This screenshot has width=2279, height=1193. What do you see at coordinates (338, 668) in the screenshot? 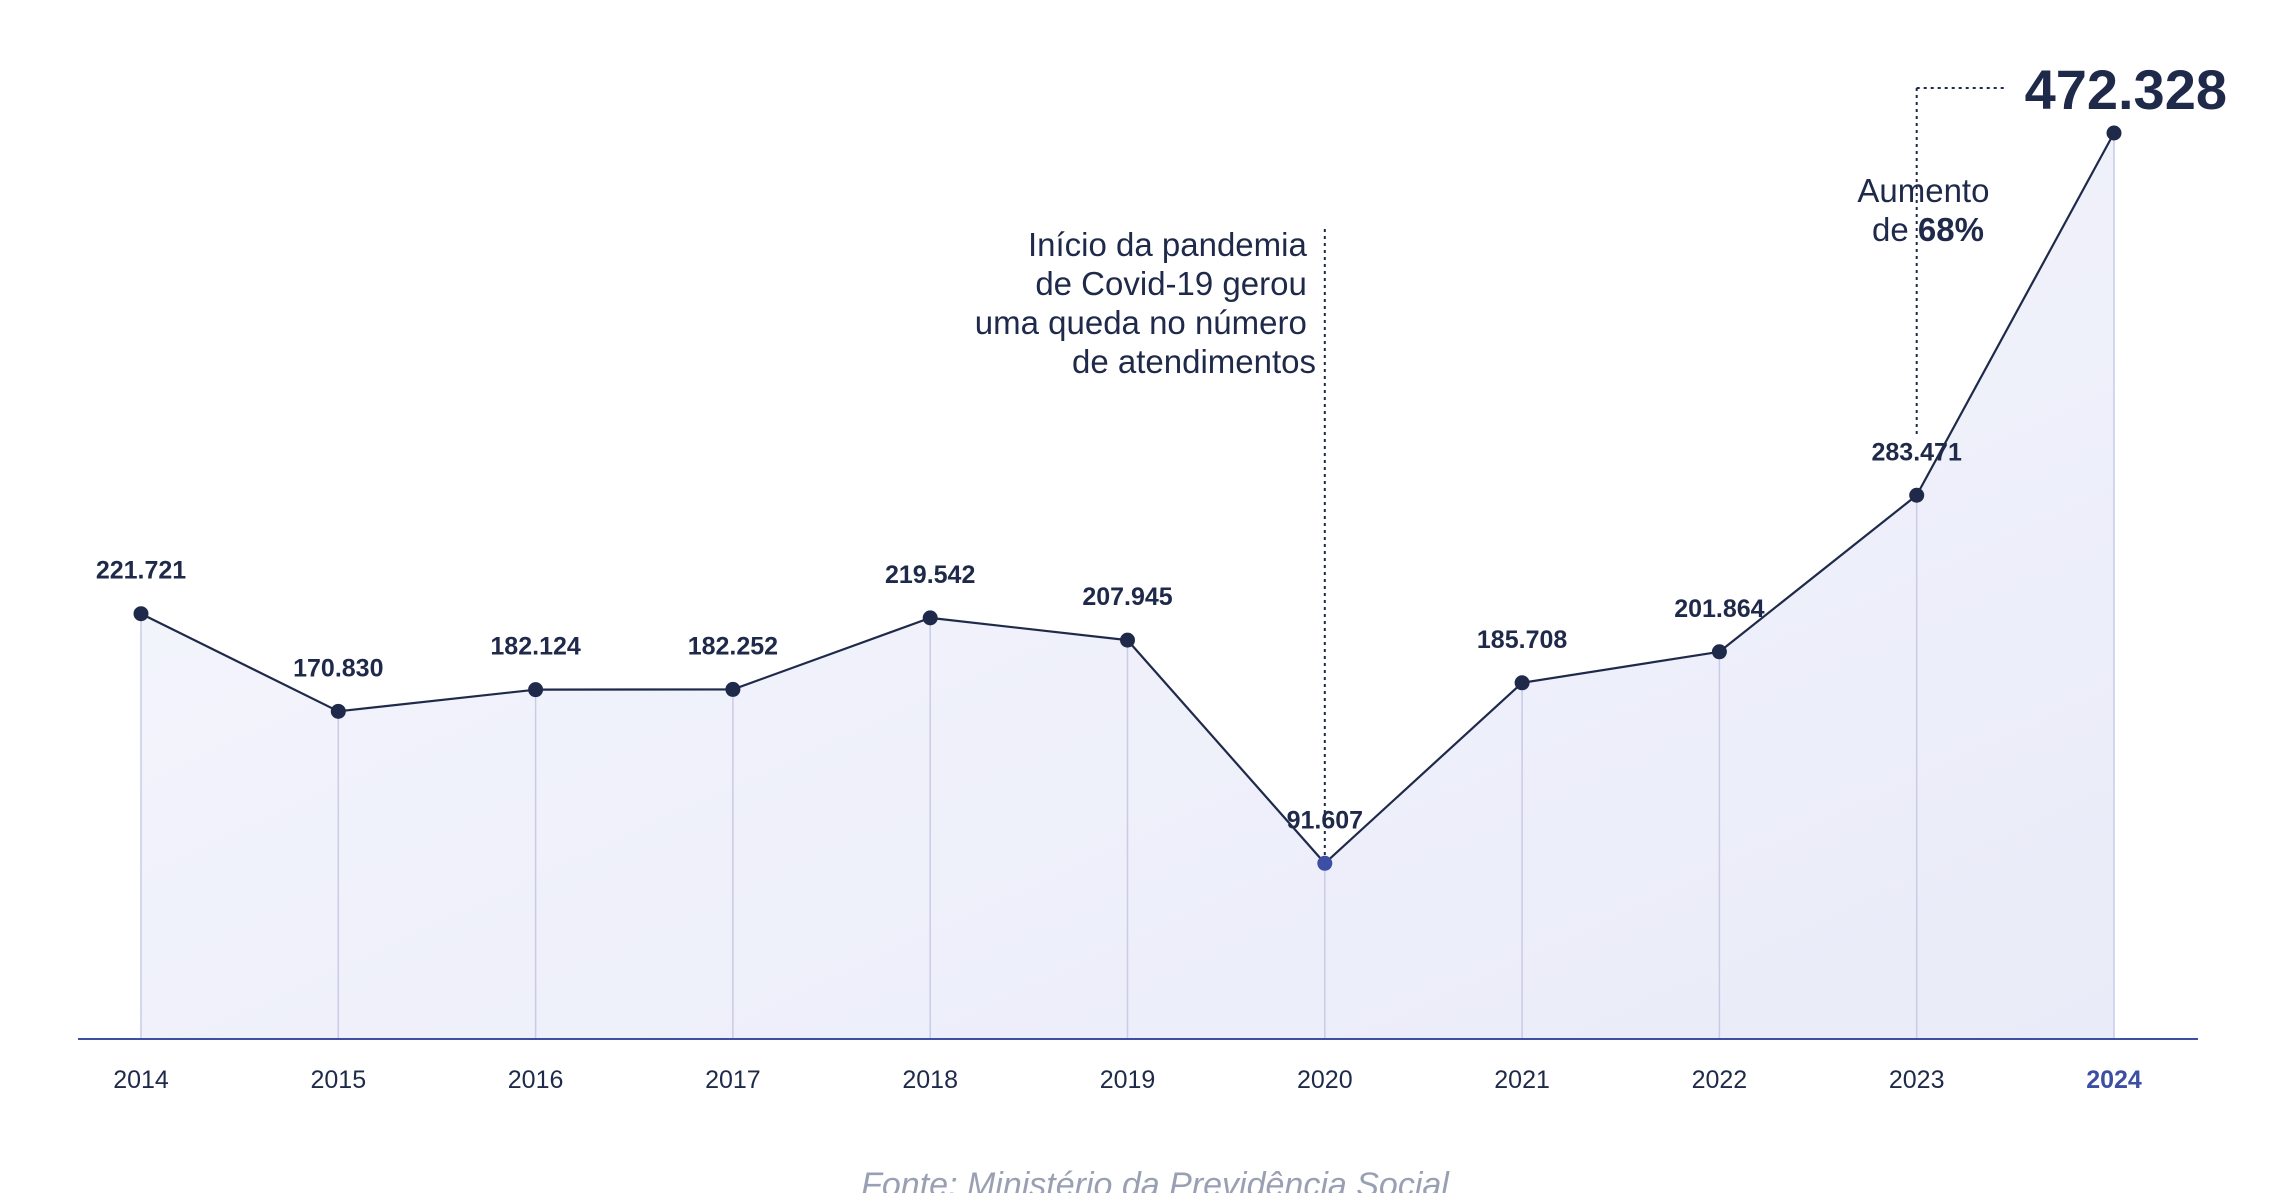
I see `value-label-2015: 170.830` at bounding box center [338, 668].